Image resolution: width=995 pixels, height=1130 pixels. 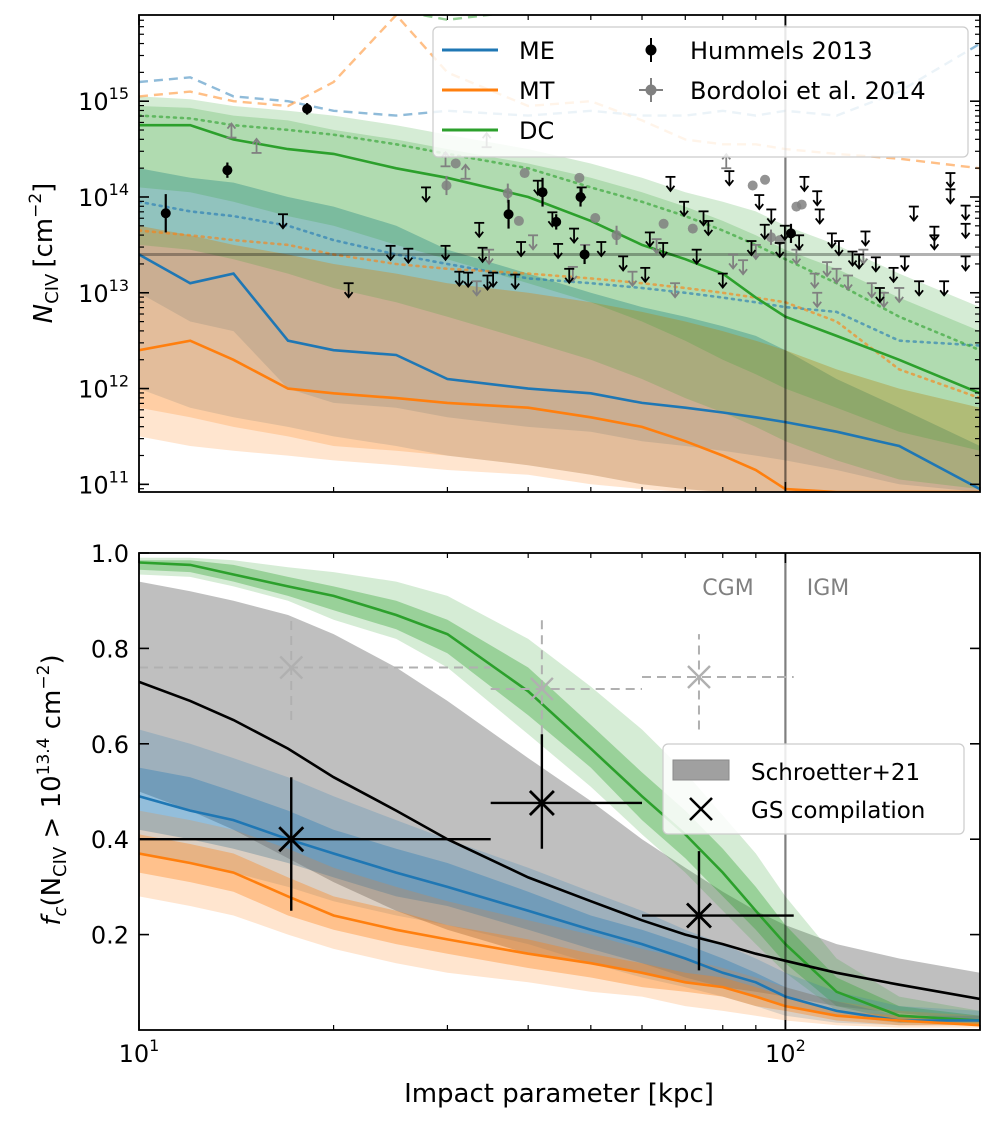 I want to click on legend-bordoloi-marker, so click(x=651, y=90).